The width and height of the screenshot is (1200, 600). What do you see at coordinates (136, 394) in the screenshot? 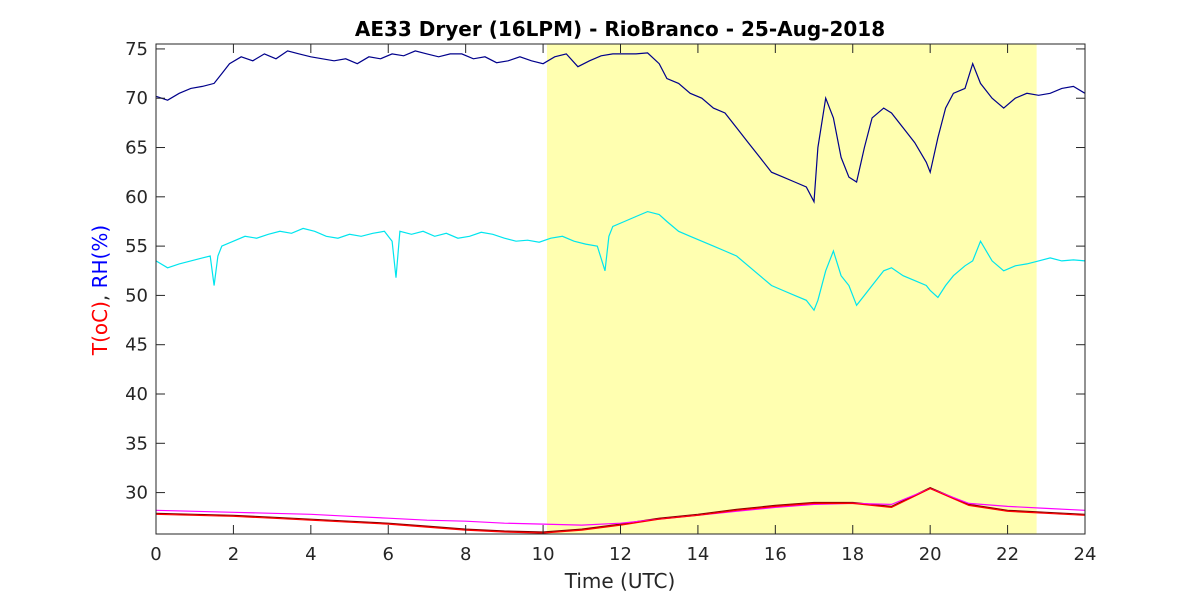
I see `y-tick-label: 40` at bounding box center [136, 394].